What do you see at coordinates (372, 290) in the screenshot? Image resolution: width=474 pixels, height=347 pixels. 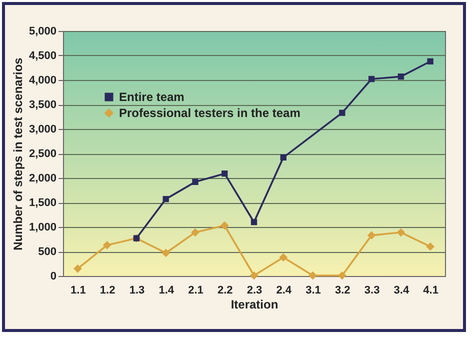 I see `x-tick-label: 3.3` at bounding box center [372, 290].